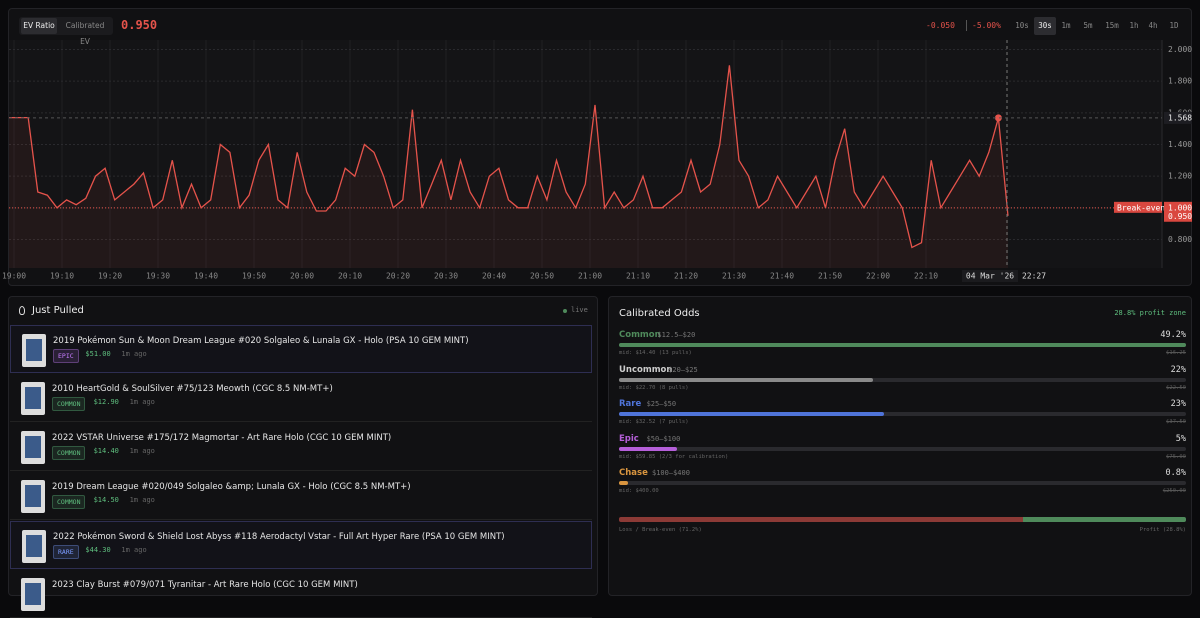  I want to click on break-even-value-badge, so click(1178, 207).